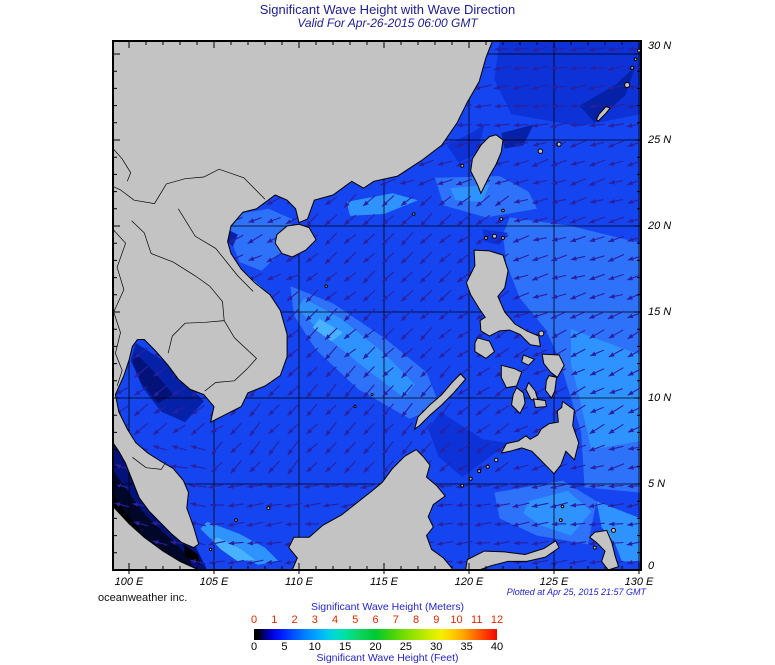  What do you see at coordinates (143, 598) in the screenshot?
I see `credit-text: oceanweather inc.` at bounding box center [143, 598].